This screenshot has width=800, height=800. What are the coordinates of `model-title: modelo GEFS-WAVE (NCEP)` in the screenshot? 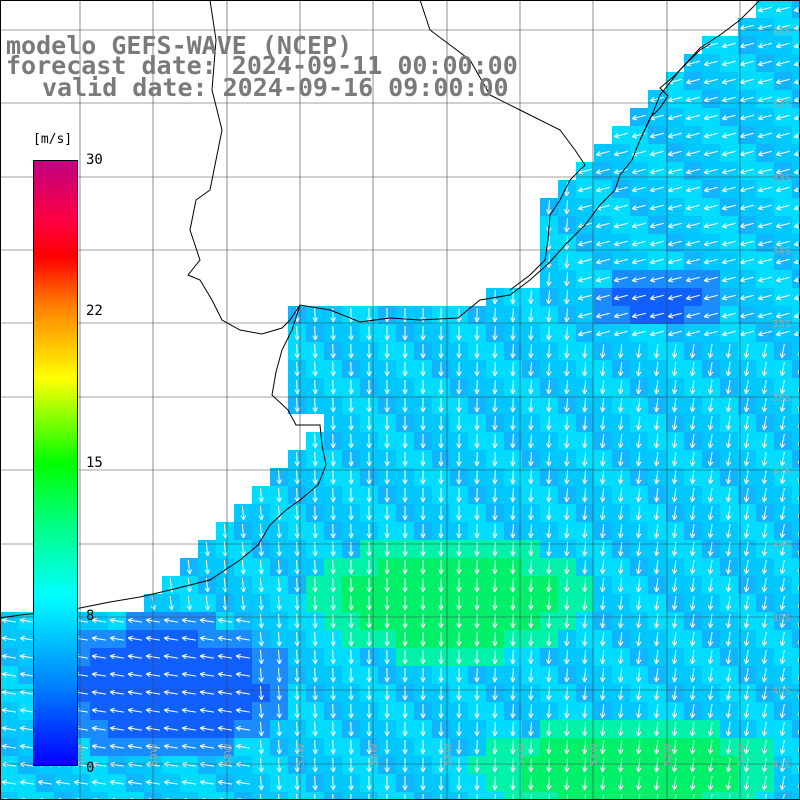 It's located at (179, 45).